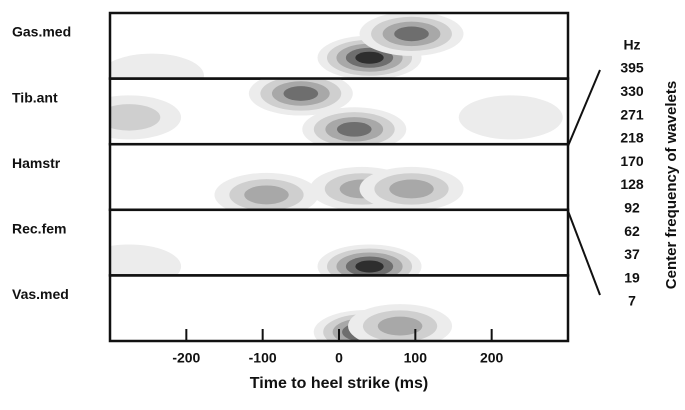 This screenshot has width=685, height=410. What do you see at coordinates (632, 138) in the screenshot?
I see `freq-label: 218` at bounding box center [632, 138].